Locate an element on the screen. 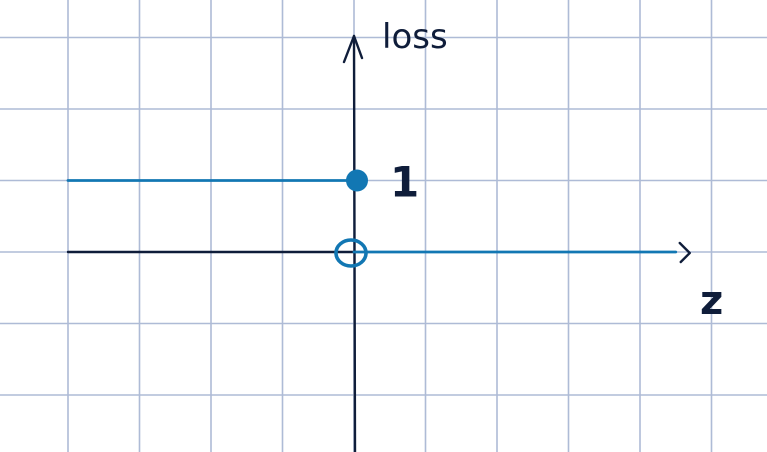 This screenshot has height=452, width=767. y-tick-label-1: 1 is located at coordinates (404, 182).